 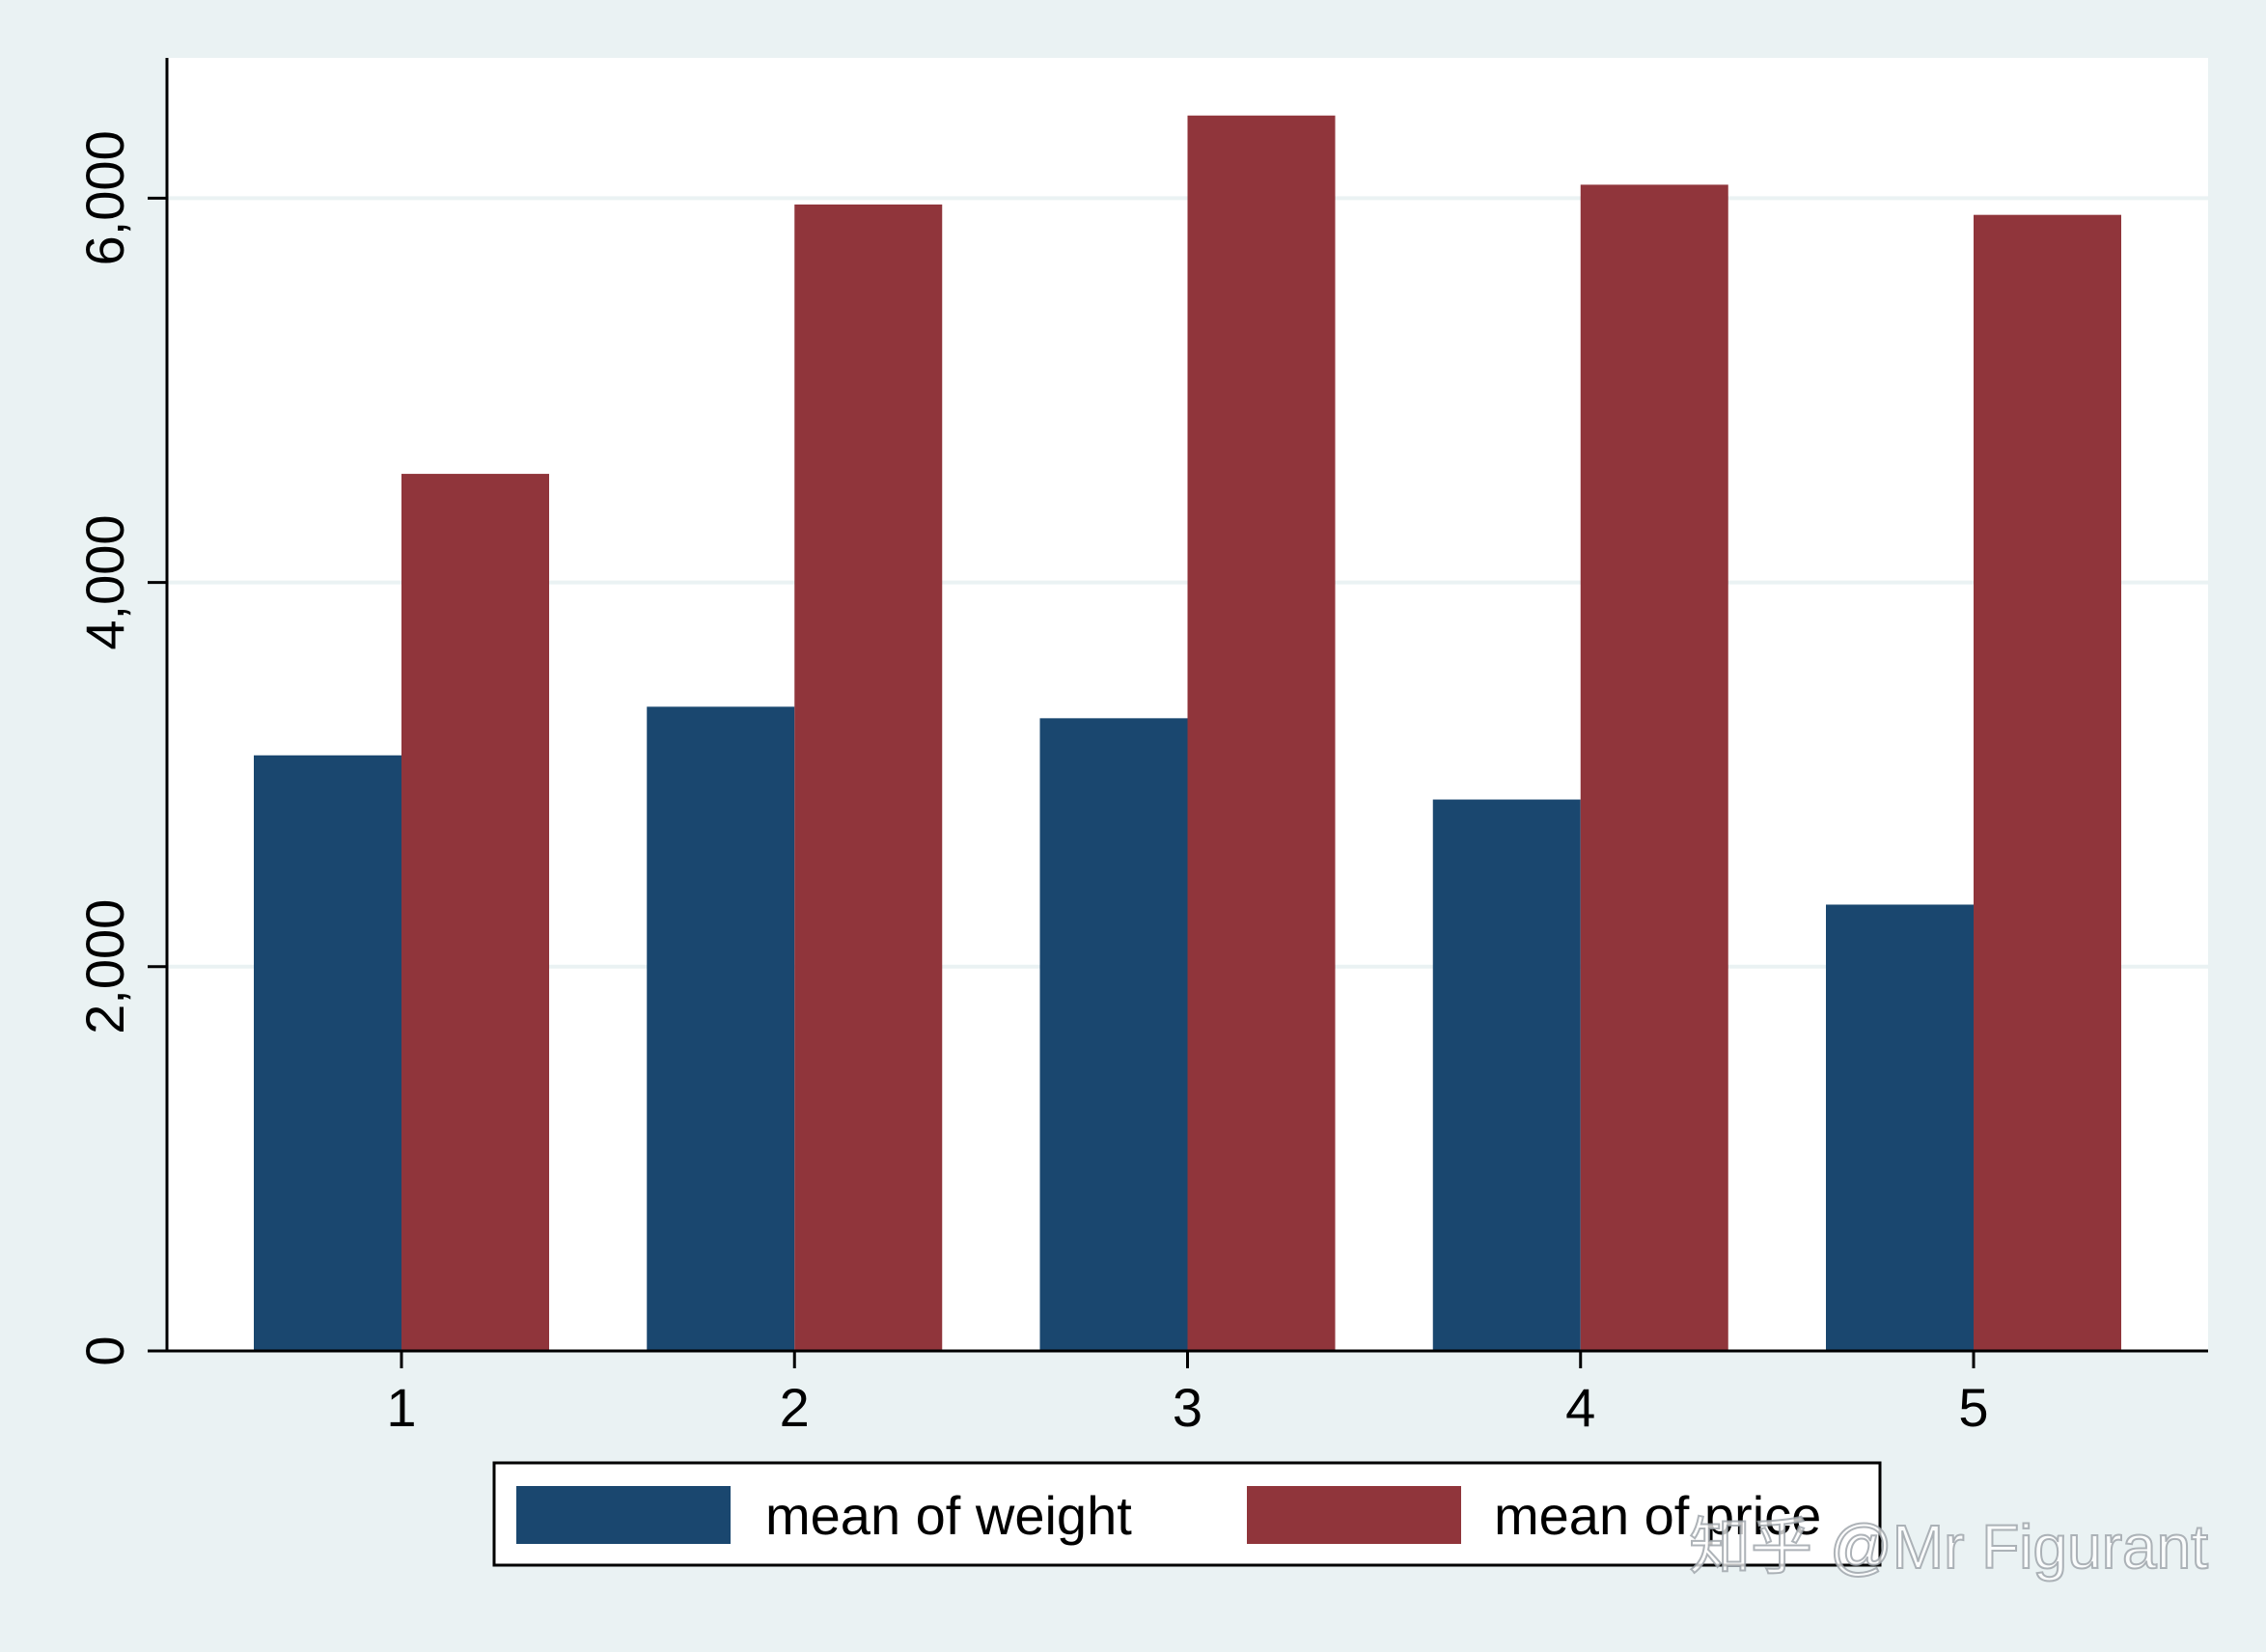 I want to click on x-ticks: 1 2 3 4 5, so click(x=1187, y=1394).